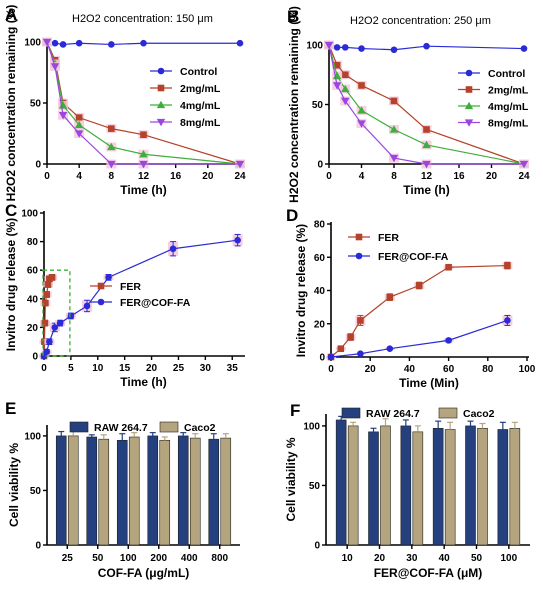 The width and height of the screenshot is (550, 597). What do you see at coordinates (294, 104) in the screenshot?
I see `y-axis-label: H2O2 concentration remaining (%)` at bounding box center [294, 104].